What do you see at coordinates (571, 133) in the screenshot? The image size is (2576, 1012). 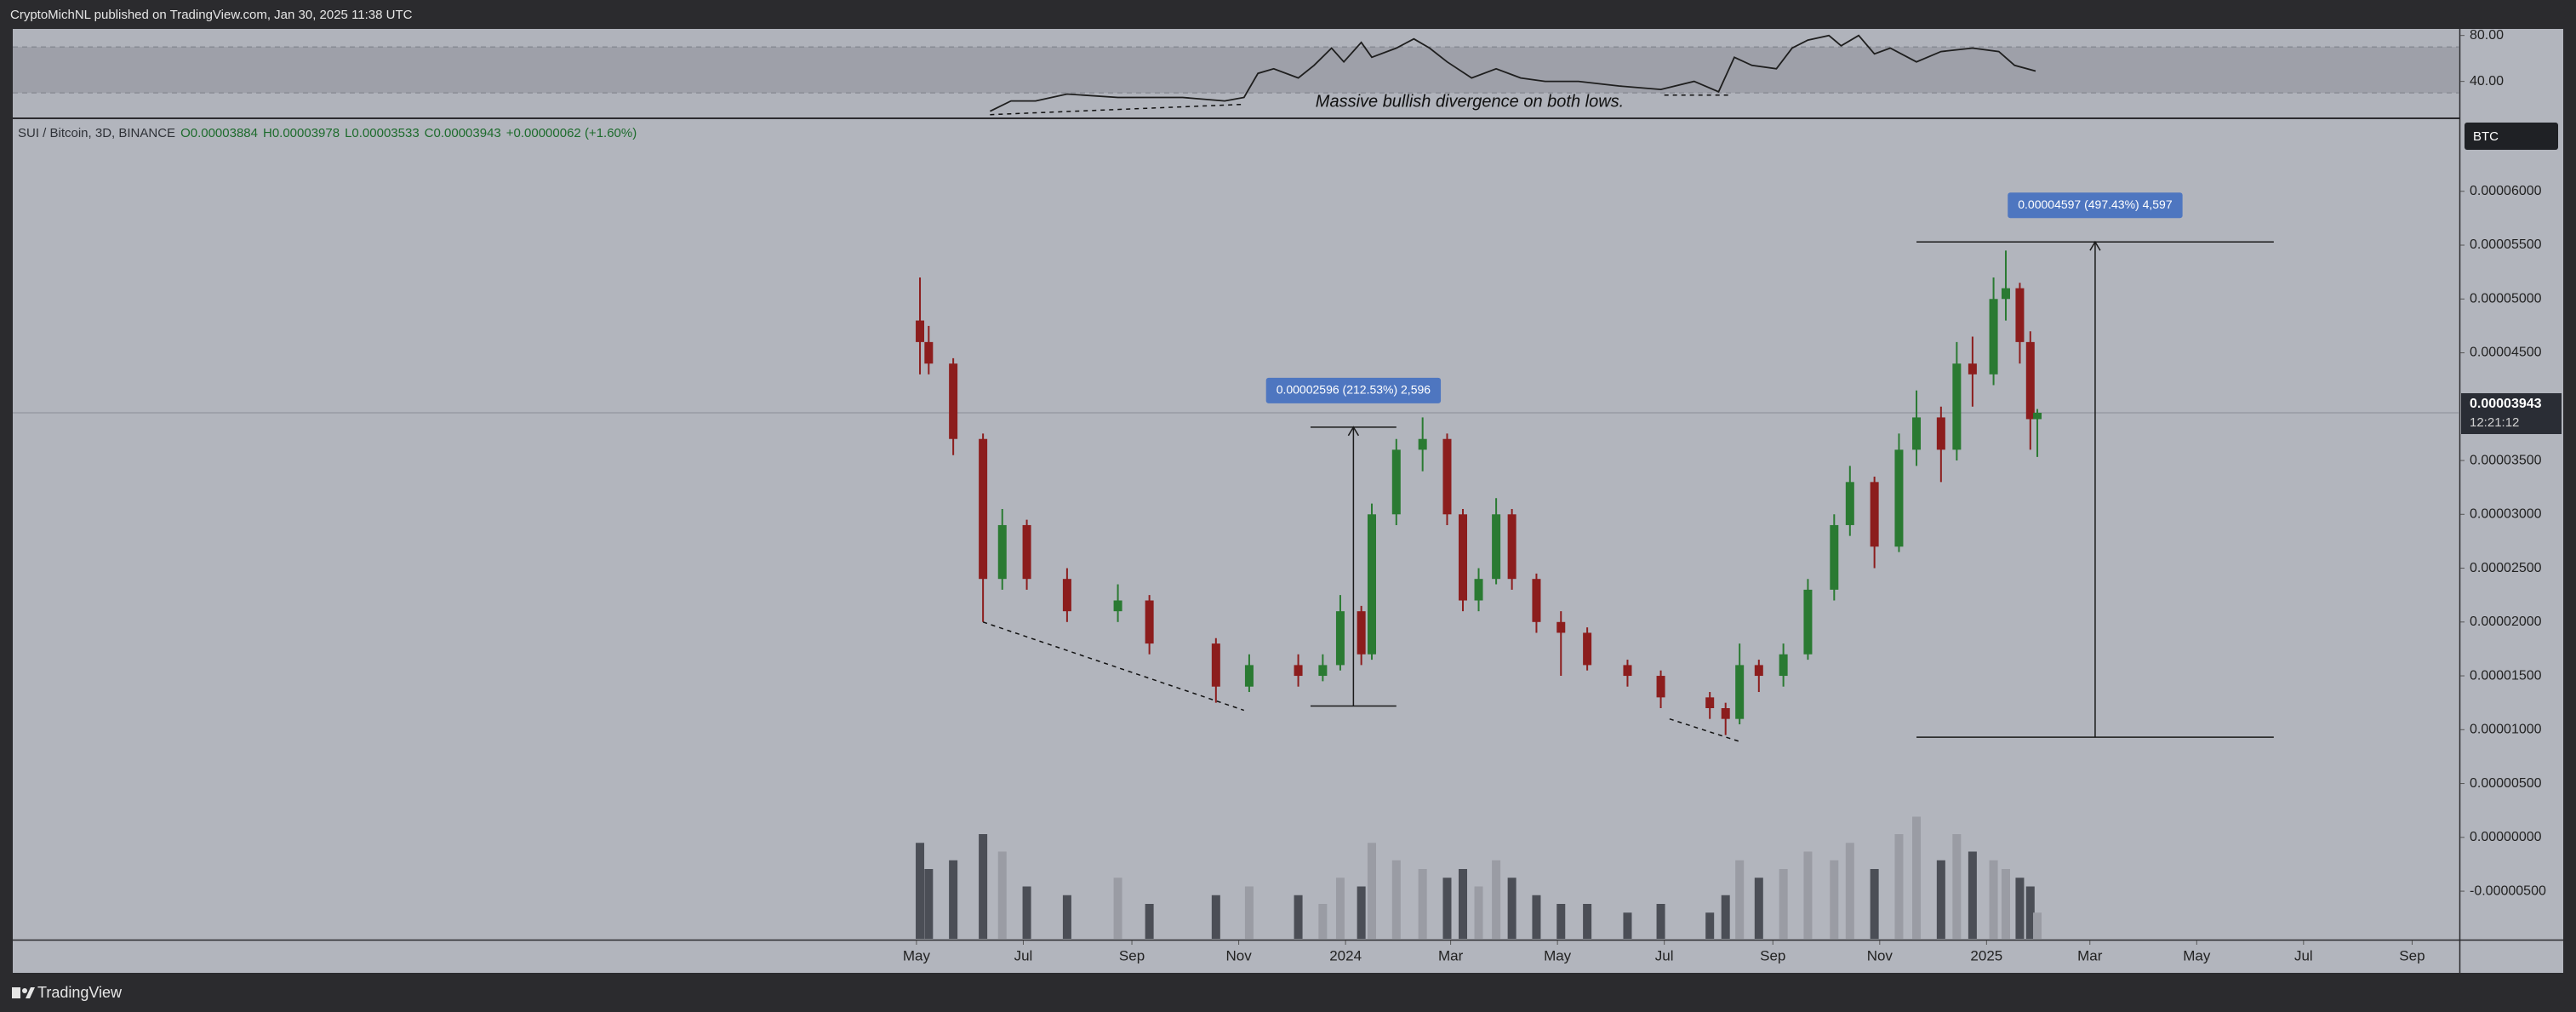 I see `ohlc: +0.00000062 (+1.60%)` at bounding box center [571, 133].